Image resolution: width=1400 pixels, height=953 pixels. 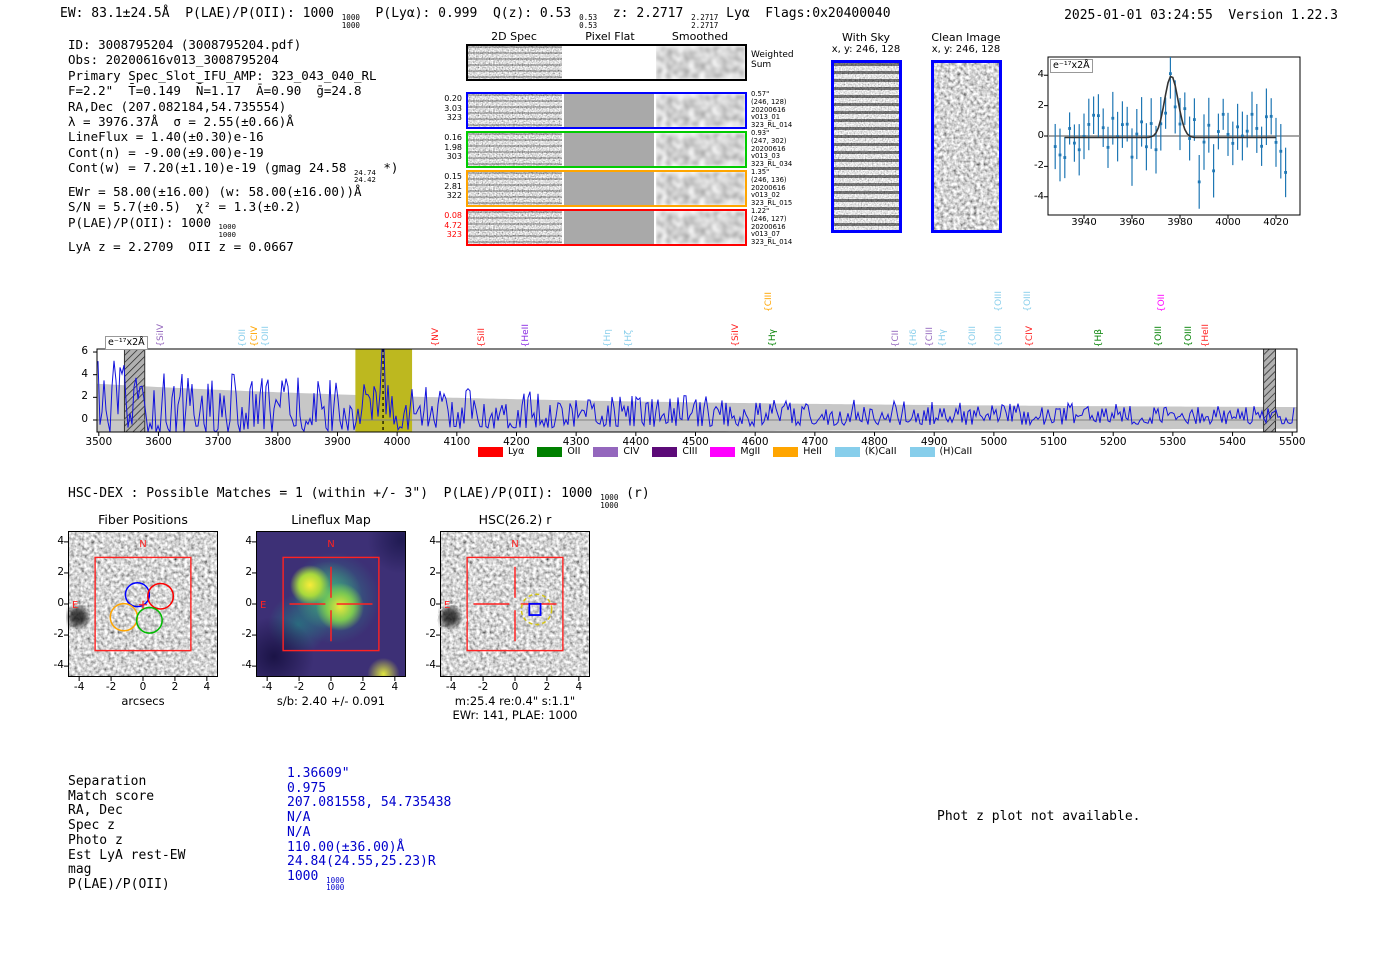 I want to click on spec2d-right-label-line: 323_RL_015, so click(x=772, y=203).